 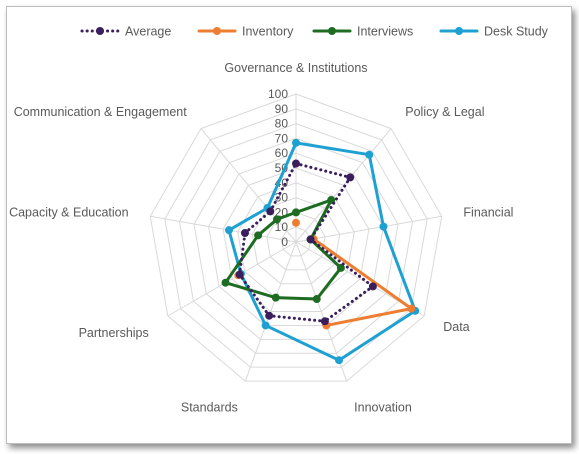 What do you see at coordinates (69, 212) in the screenshot?
I see `category-label: Capacity & Education` at bounding box center [69, 212].